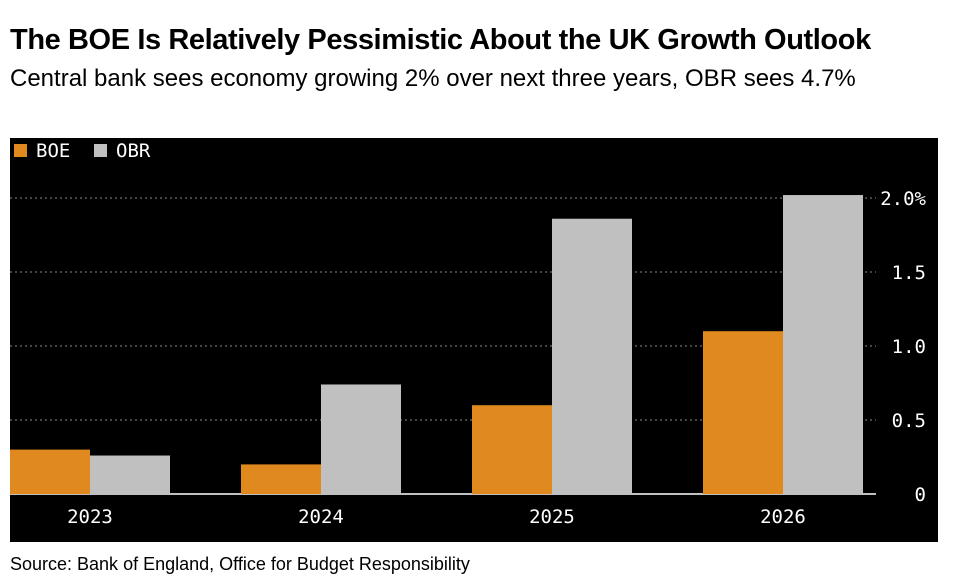  Describe the element at coordinates (50, 471) in the screenshot. I see `bar-boe-2023` at that location.